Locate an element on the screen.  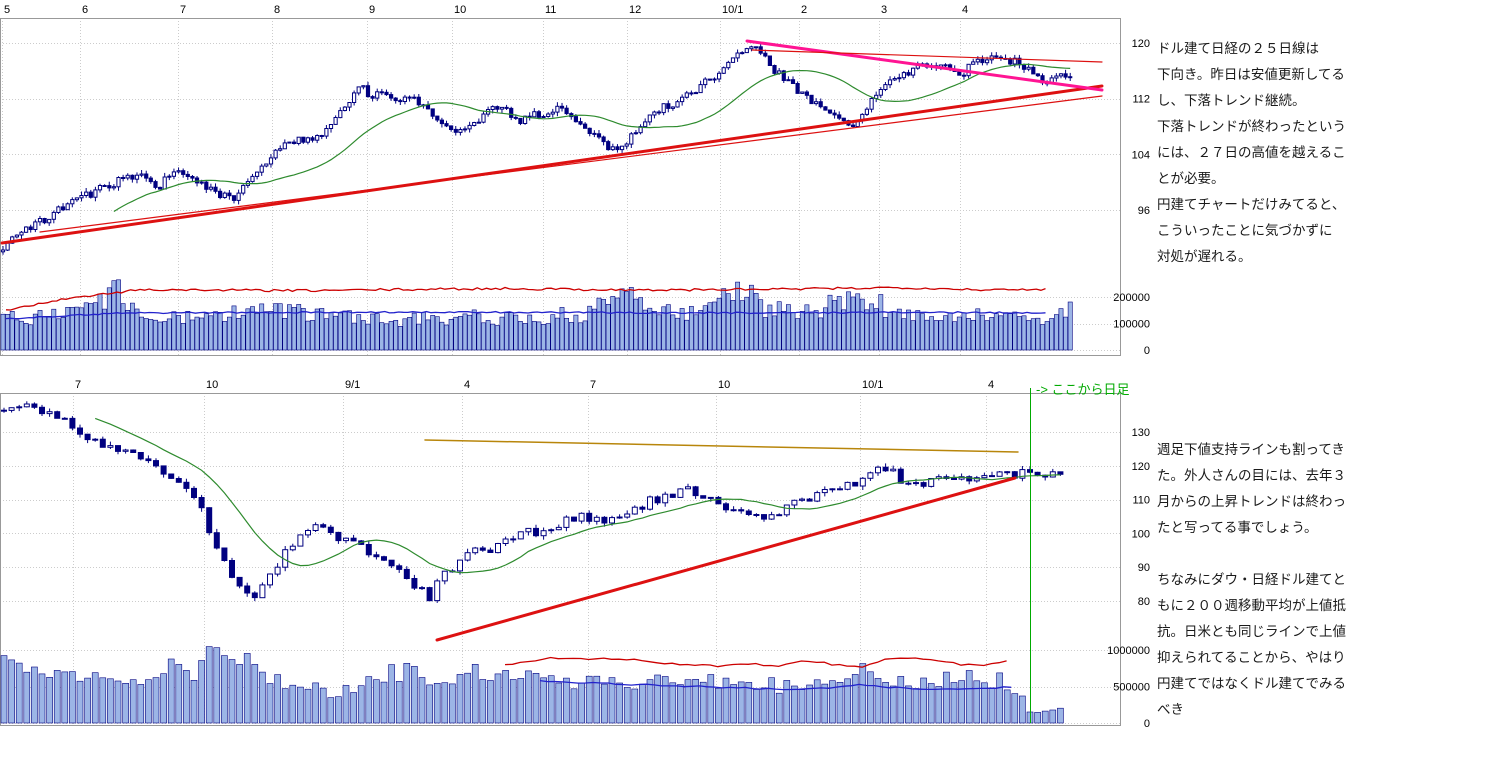
svg-text: 11 is located at coordinates (550, 10).